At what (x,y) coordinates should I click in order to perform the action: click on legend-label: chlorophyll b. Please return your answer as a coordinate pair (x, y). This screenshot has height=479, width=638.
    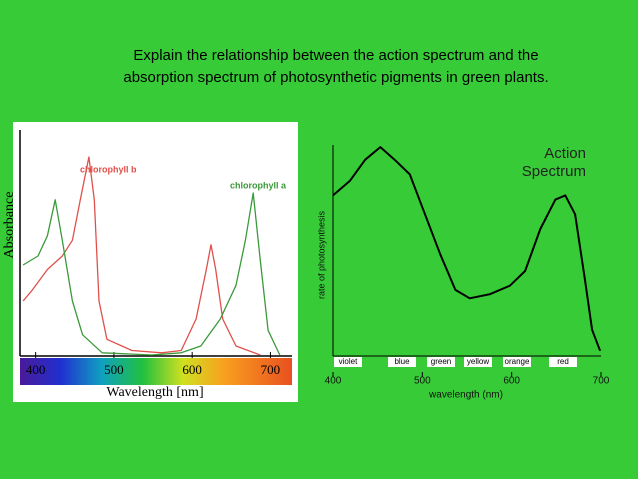
    Looking at the image, I should click on (108, 169).